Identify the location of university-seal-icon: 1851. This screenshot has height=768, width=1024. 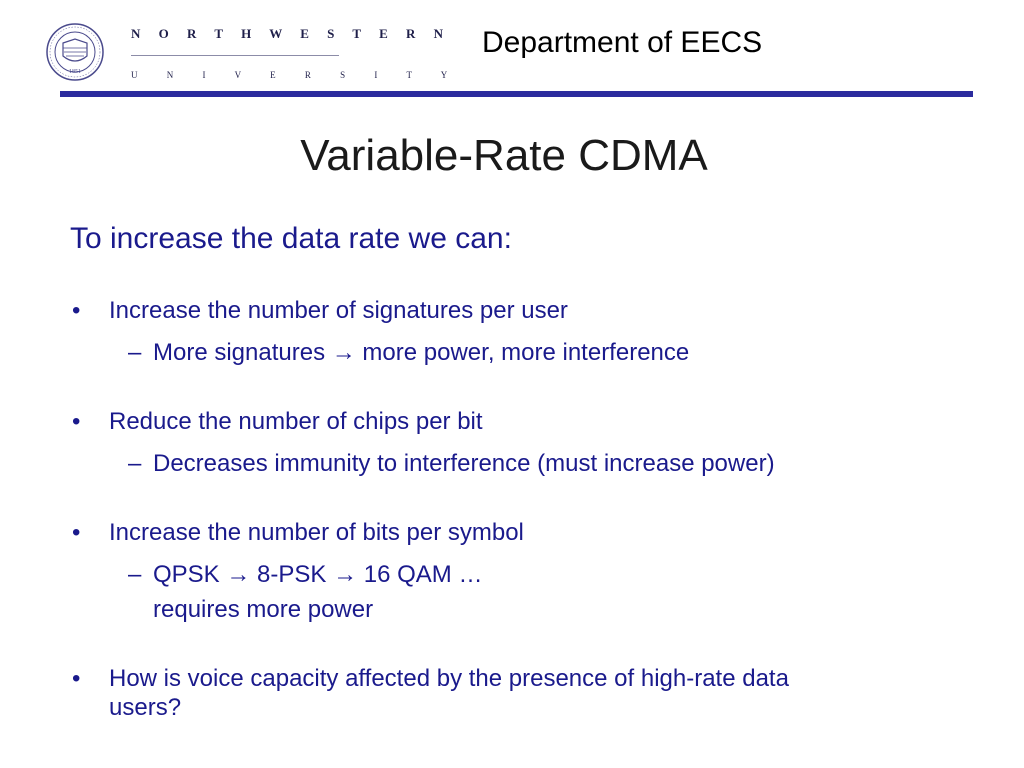
(75, 52).